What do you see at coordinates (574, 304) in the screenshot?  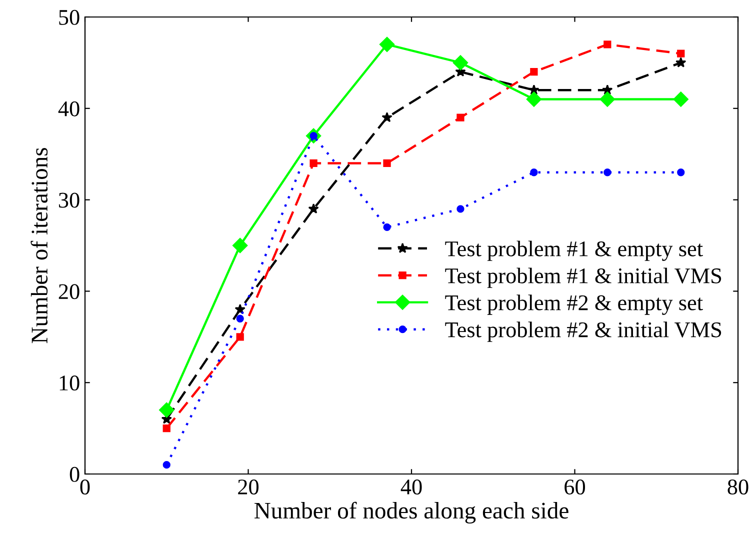 I see `legend-label: Test problem #2 & empty set` at bounding box center [574, 304].